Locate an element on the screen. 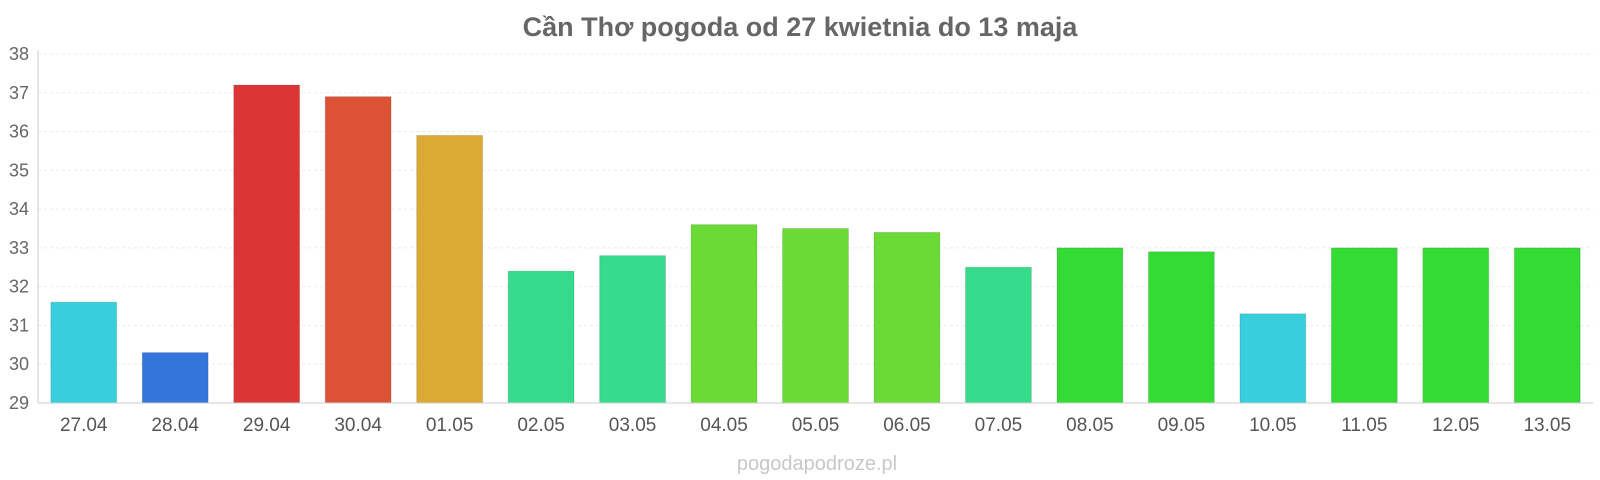 The width and height of the screenshot is (1600, 480). y-axis-ticks: 29 30 31 32 33 34 35 36 37 38 is located at coordinates (19, 228).